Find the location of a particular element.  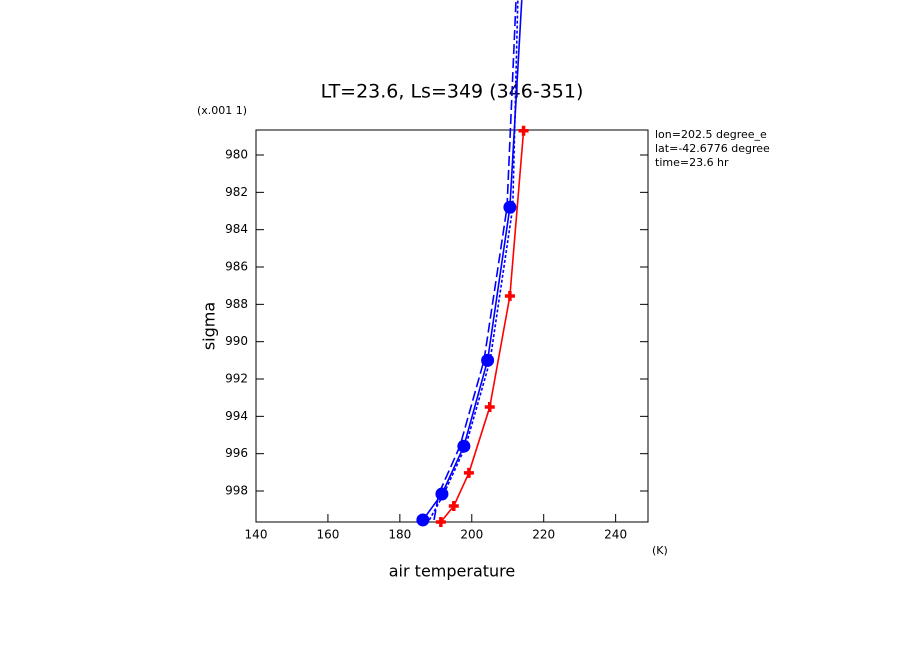

x-tick-label: 140 is located at coordinates (256, 535).